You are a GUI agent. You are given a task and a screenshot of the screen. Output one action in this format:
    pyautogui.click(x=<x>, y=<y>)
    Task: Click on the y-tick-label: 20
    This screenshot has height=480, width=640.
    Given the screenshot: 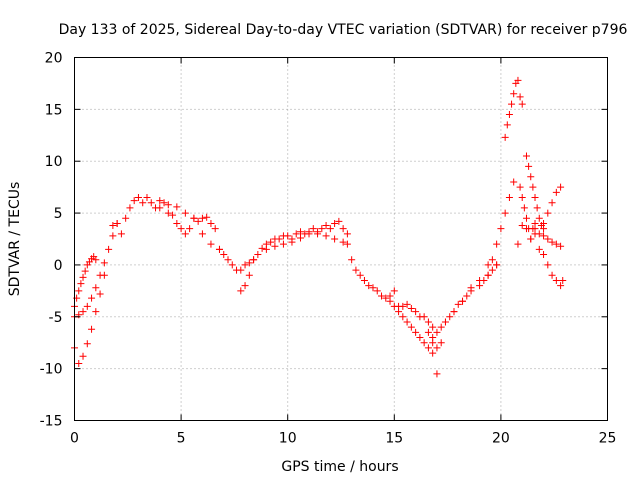 What is the action you would take?
    pyautogui.click(x=54, y=59)
    